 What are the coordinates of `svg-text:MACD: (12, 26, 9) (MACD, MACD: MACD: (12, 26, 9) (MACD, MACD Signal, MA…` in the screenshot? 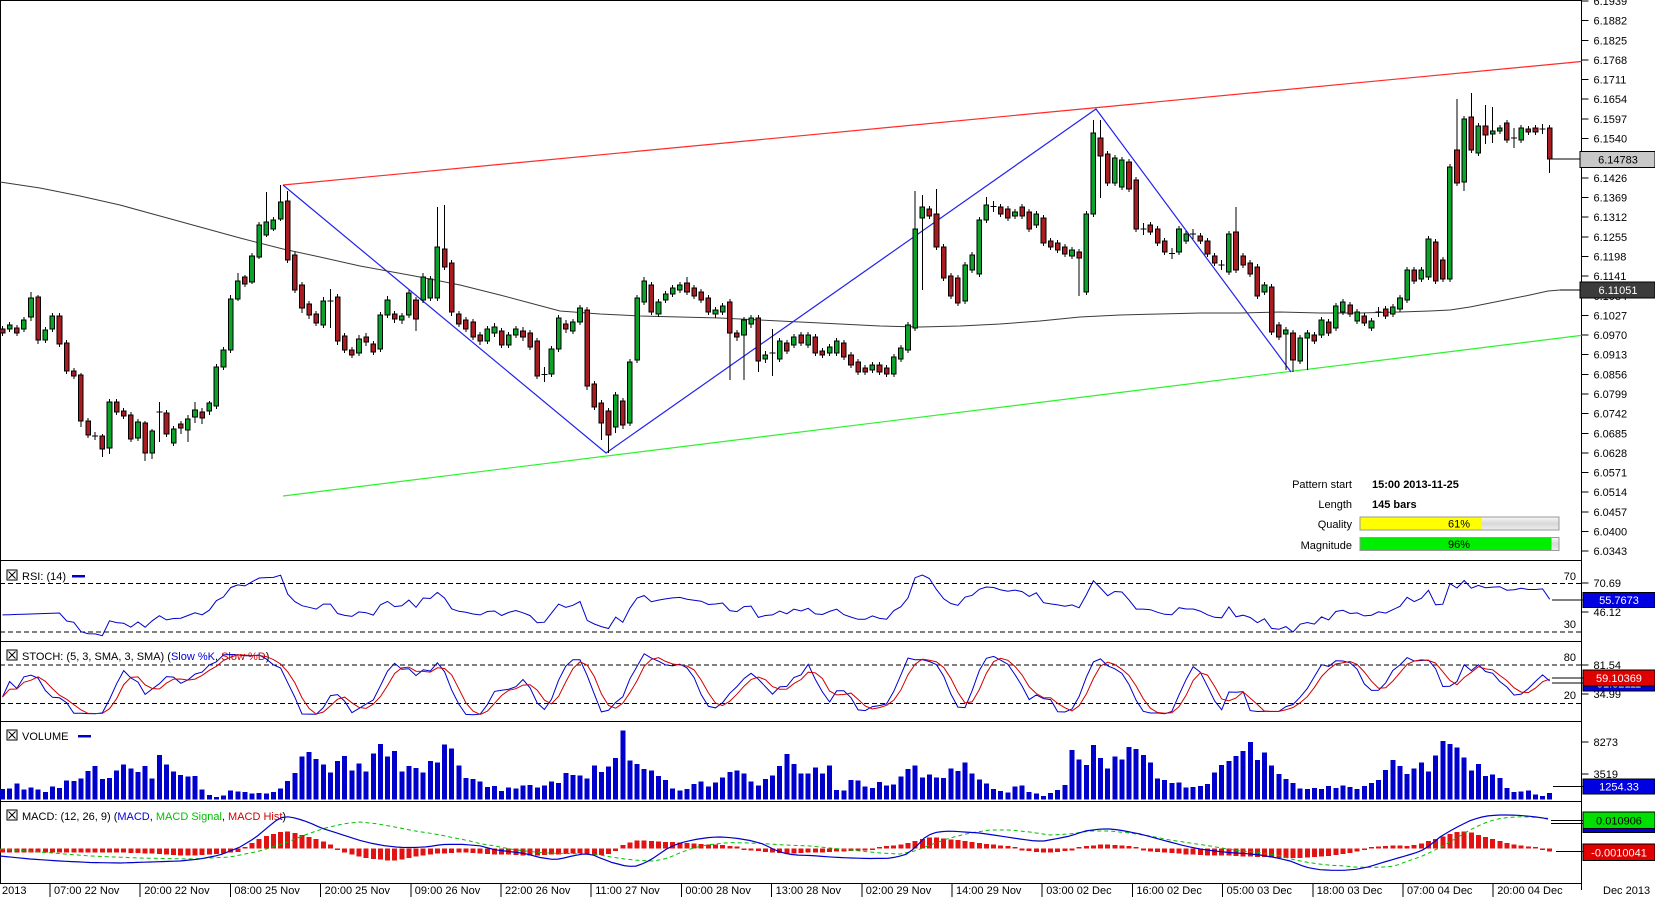 It's located at (154, 817).